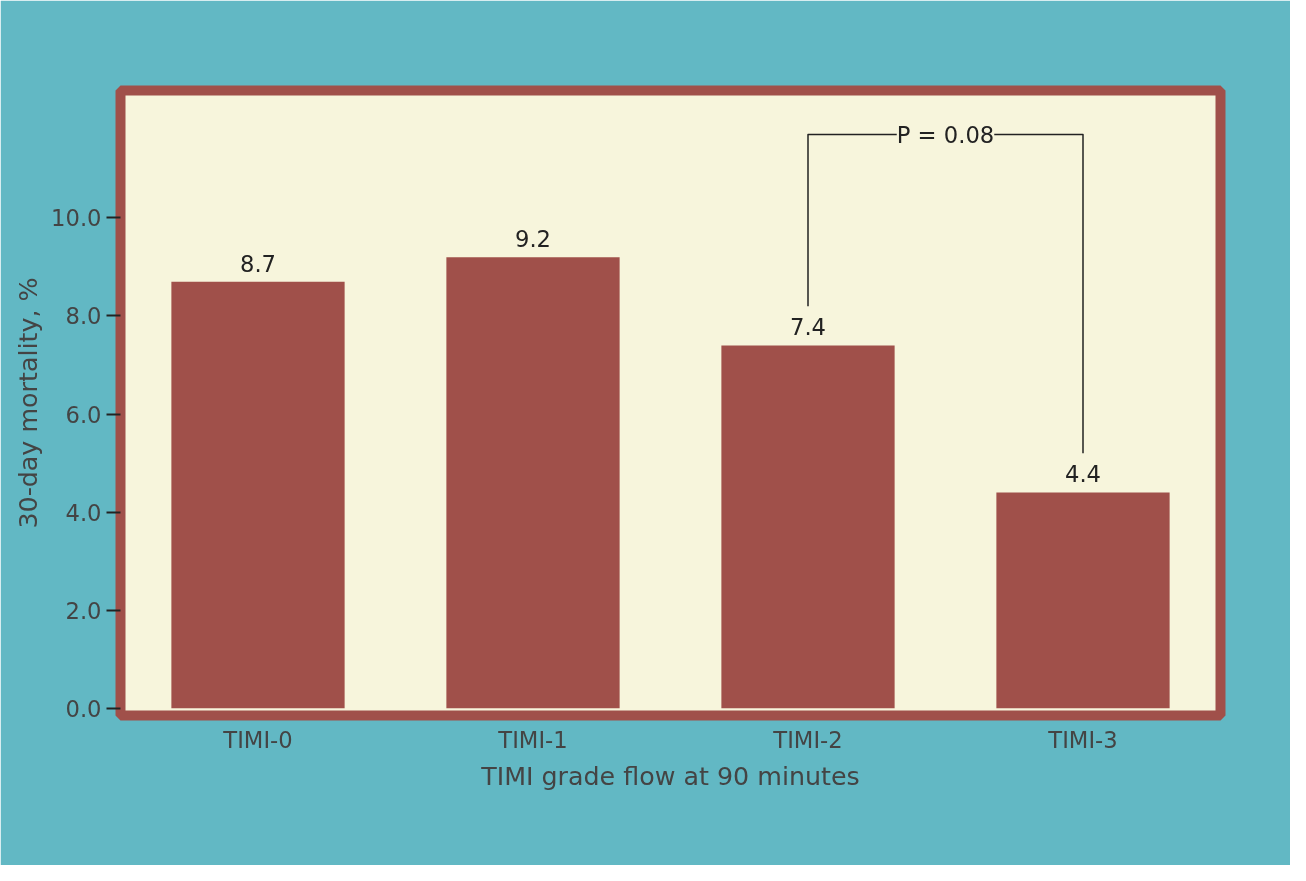 The image size is (1306, 881). What do you see at coordinates (83, 316) in the screenshot?
I see `y-tick-label: 8.0` at bounding box center [83, 316].